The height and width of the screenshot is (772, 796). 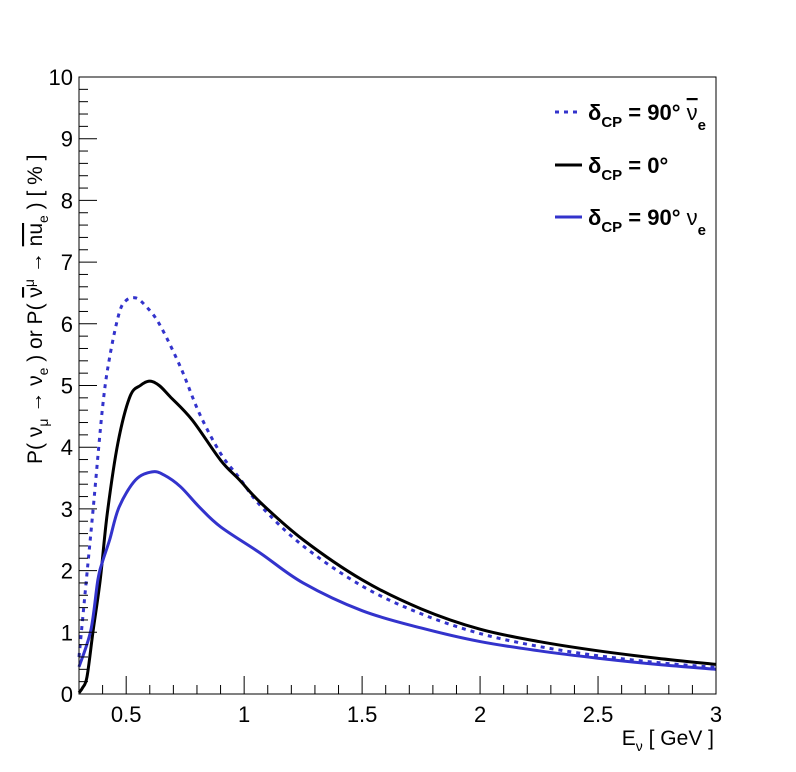 I want to click on y-tick-label: 8, so click(x=67, y=200).